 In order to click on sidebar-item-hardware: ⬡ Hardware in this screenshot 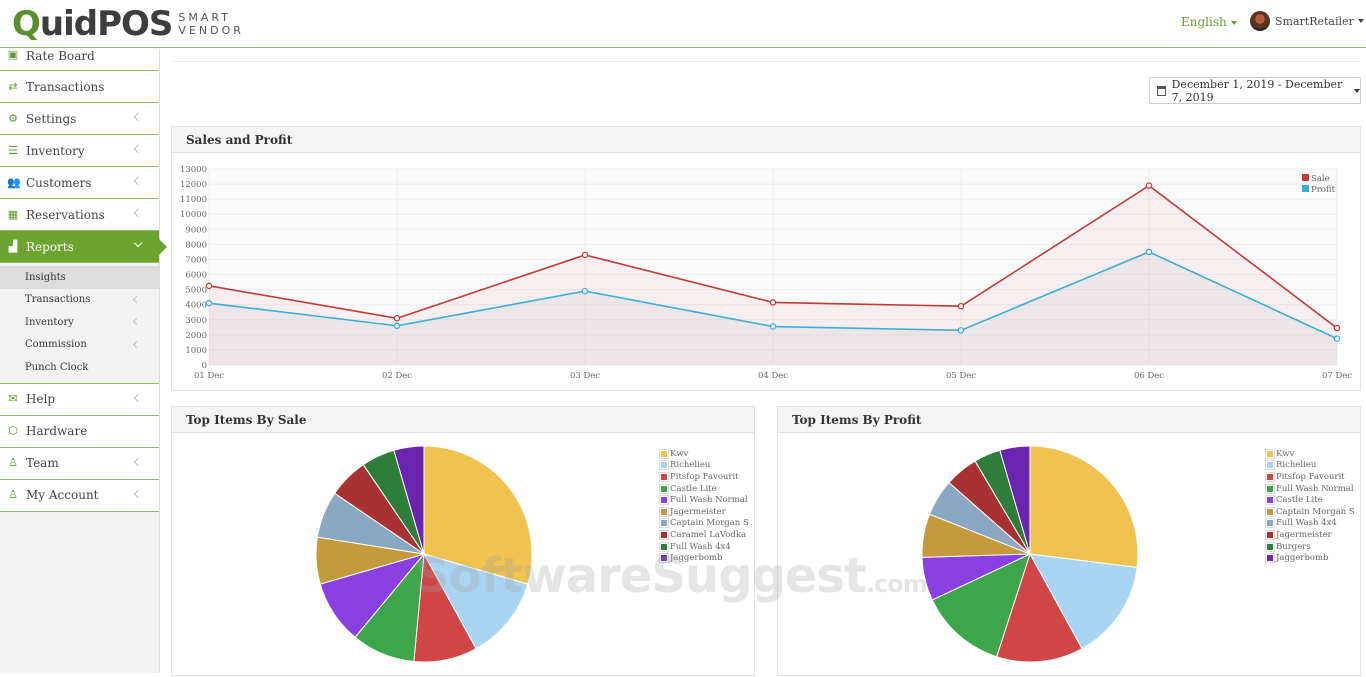, I will do `click(79, 431)`.